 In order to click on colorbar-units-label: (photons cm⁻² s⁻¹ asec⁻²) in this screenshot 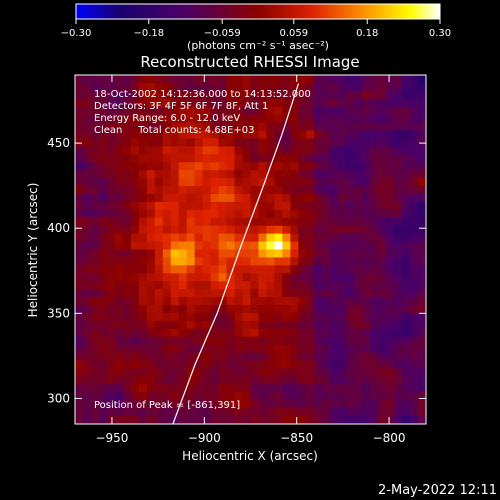, I will do `click(258, 45)`.